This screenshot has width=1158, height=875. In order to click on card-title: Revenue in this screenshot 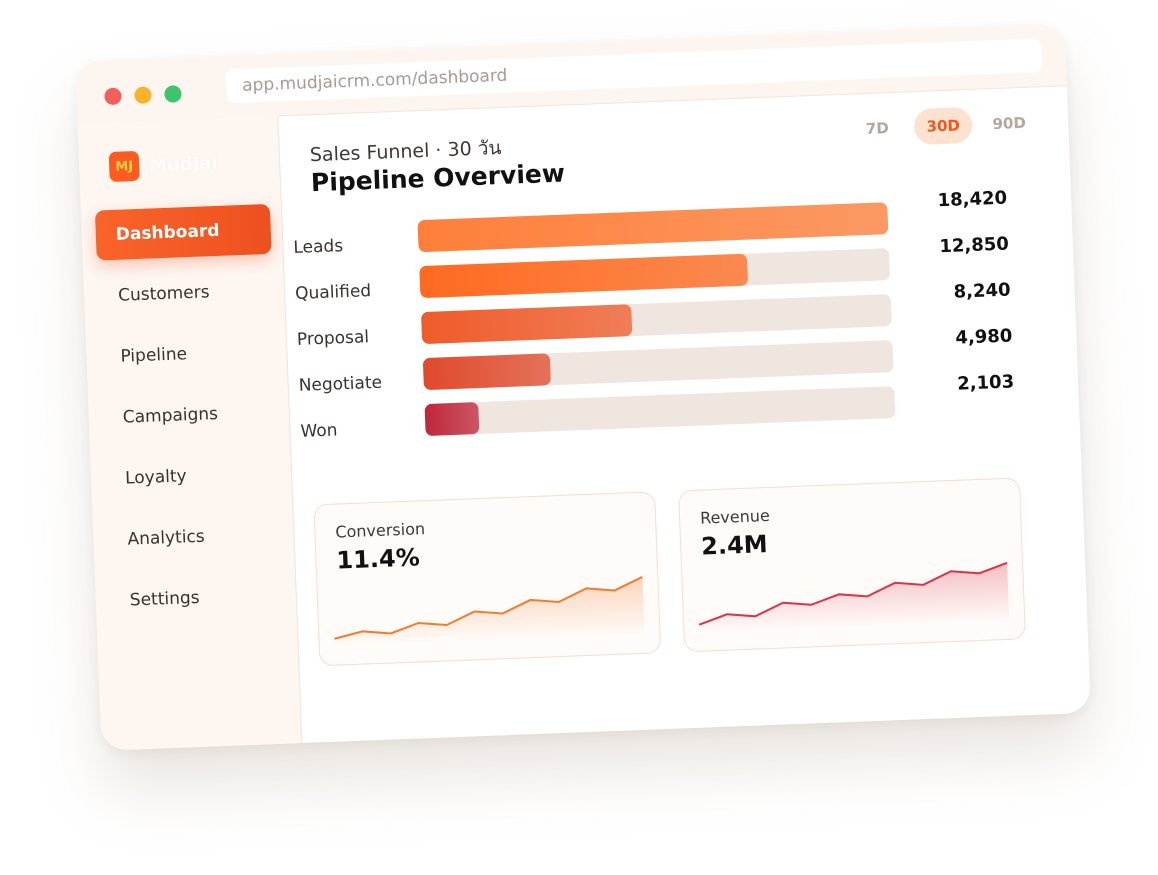, I will do `click(735, 516)`.